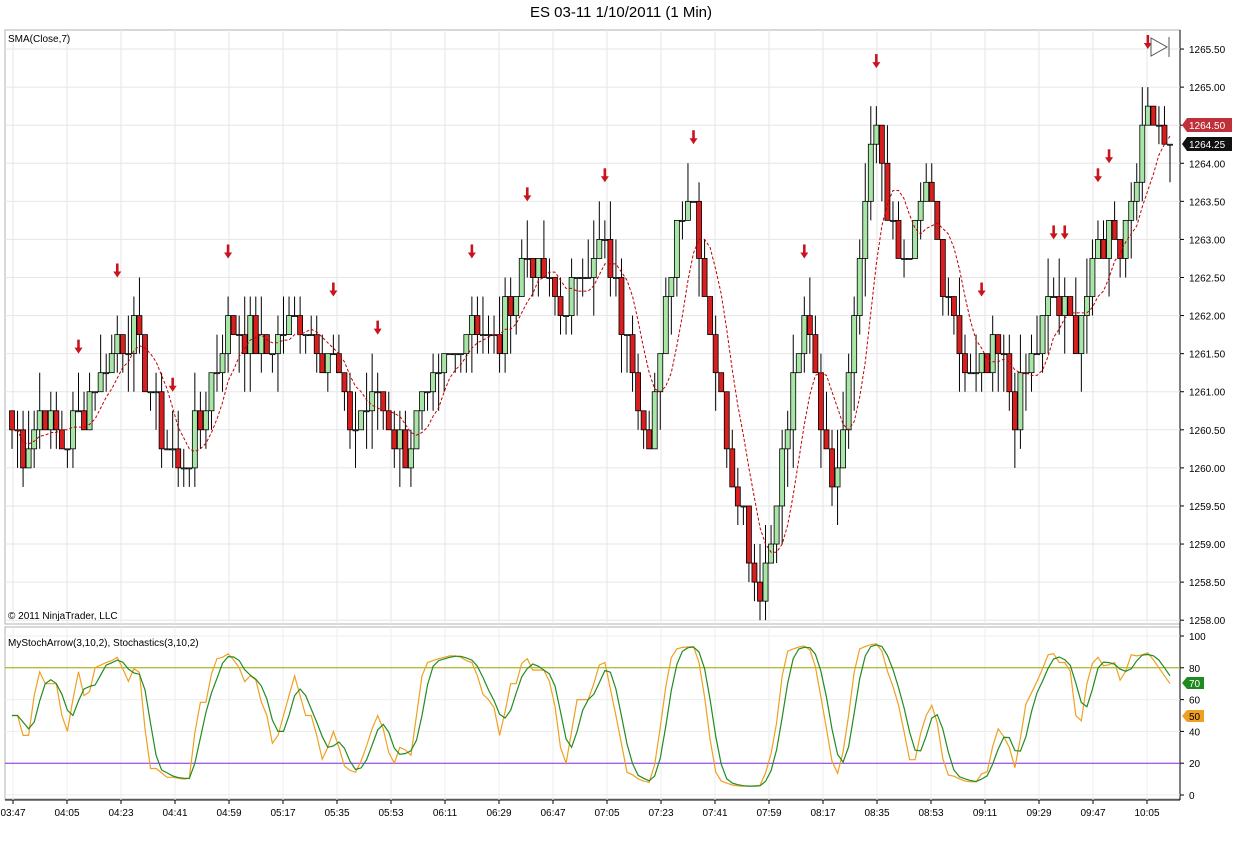 This screenshot has width=1242, height=844. Describe the element at coordinates (174, 813) in the screenshot. I see `time-tick-label: 04:41` at that location.